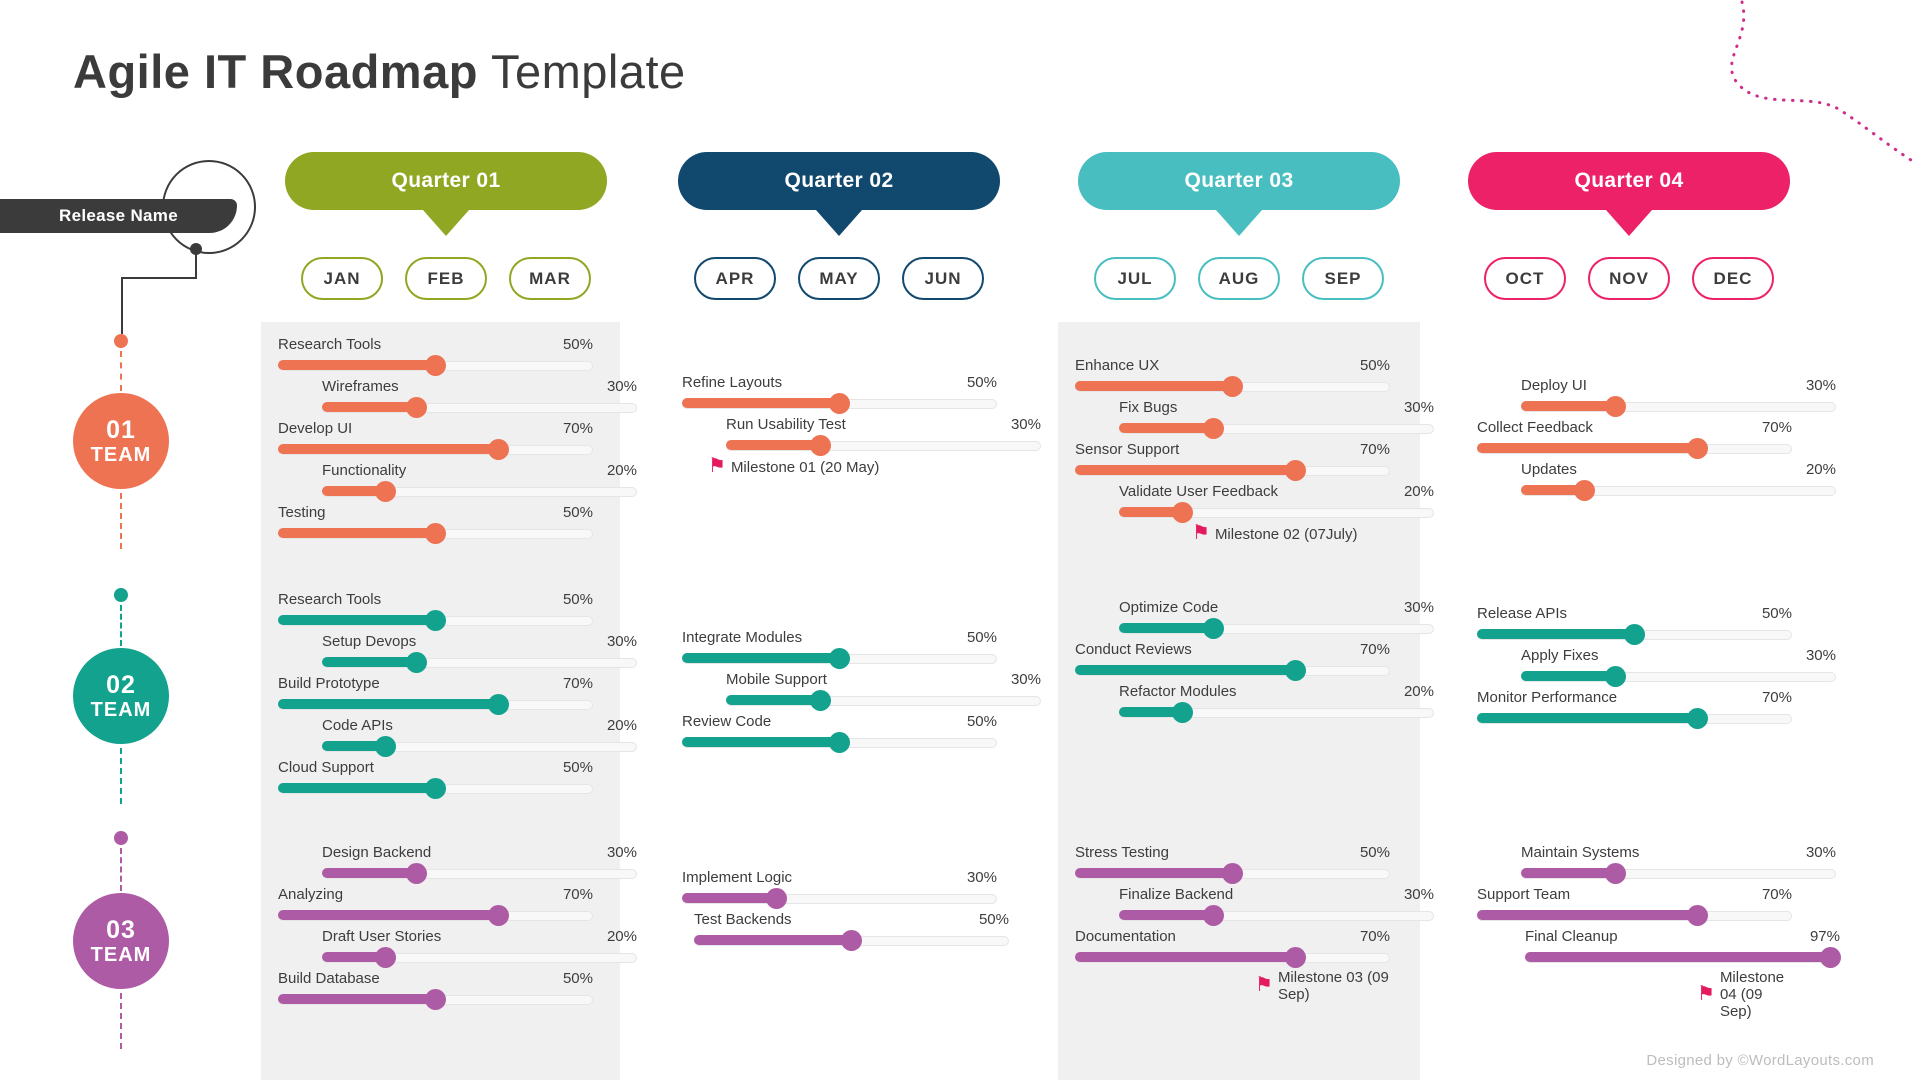  I want to click on task-label: Analyzing, so click(311, 894).